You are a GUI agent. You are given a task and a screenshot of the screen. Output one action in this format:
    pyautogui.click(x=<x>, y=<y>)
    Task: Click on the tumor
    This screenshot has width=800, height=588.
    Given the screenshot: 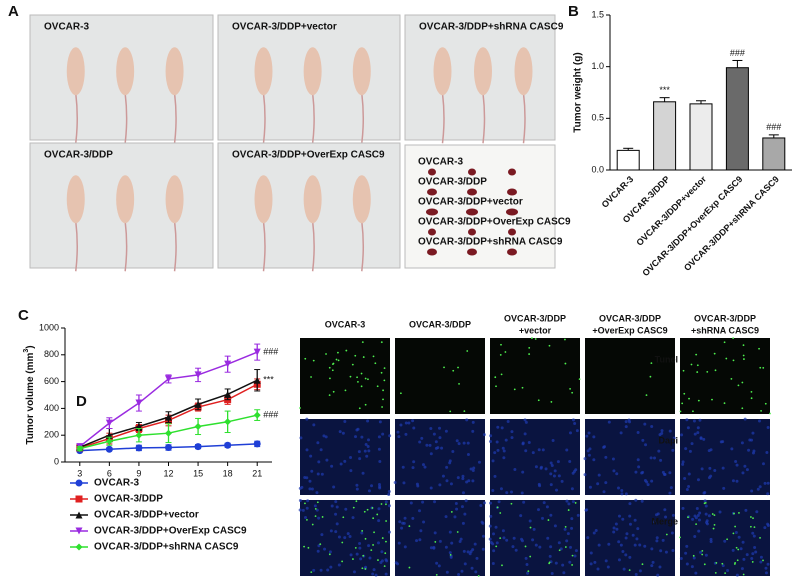 What is the action you would take?
    pyautogui.click(x=512, y=212)
    